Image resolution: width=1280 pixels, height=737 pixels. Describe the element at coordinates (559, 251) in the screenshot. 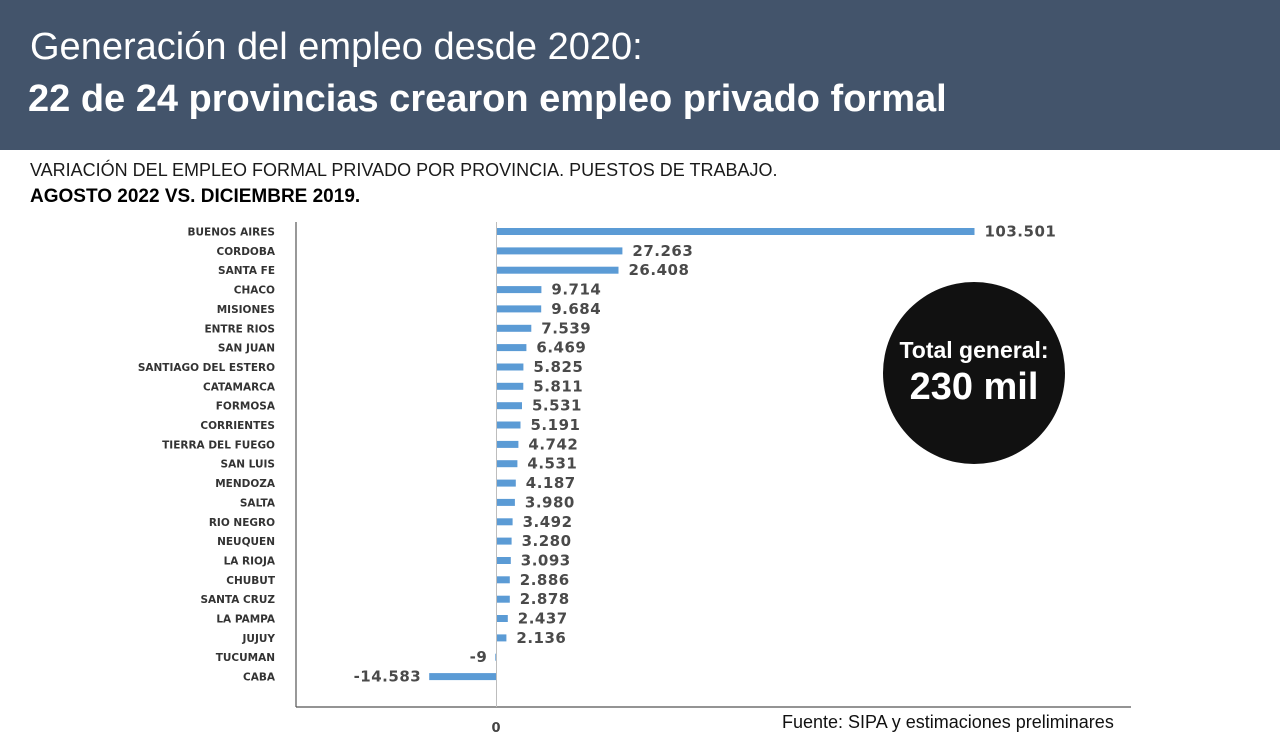

I see `bar-cordoba` at that location.